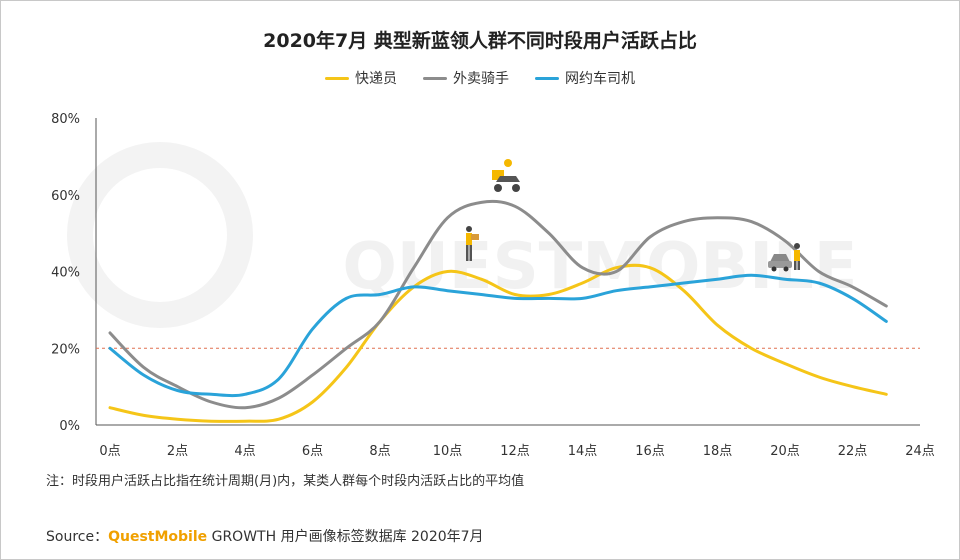 The image size is (960, 560). I want to click on x-tick-label: 8点, so click(379, 451).